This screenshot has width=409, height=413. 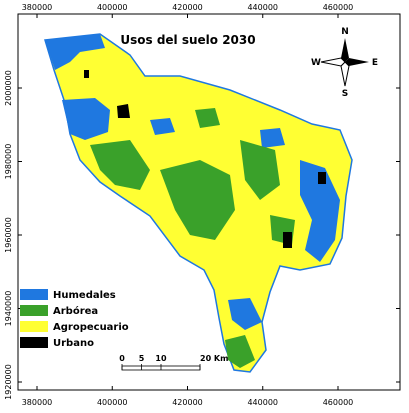 I want to click on compass-e: E, so click(x=375, y=63).